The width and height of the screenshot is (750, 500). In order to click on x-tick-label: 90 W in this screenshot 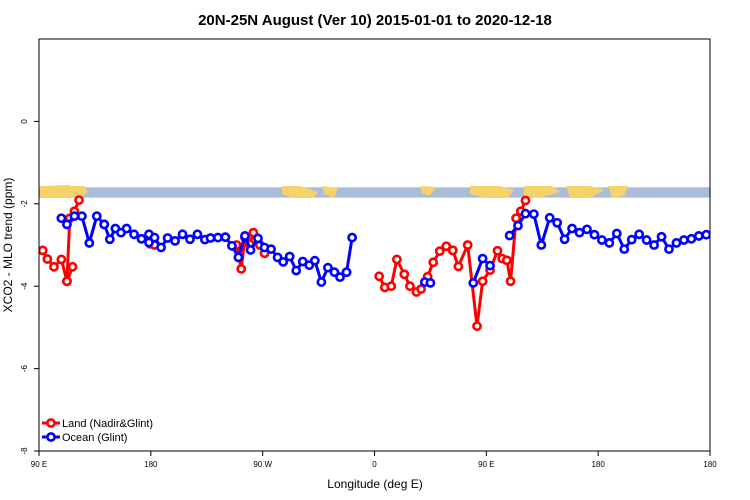, I will do `click(262, 464)`.